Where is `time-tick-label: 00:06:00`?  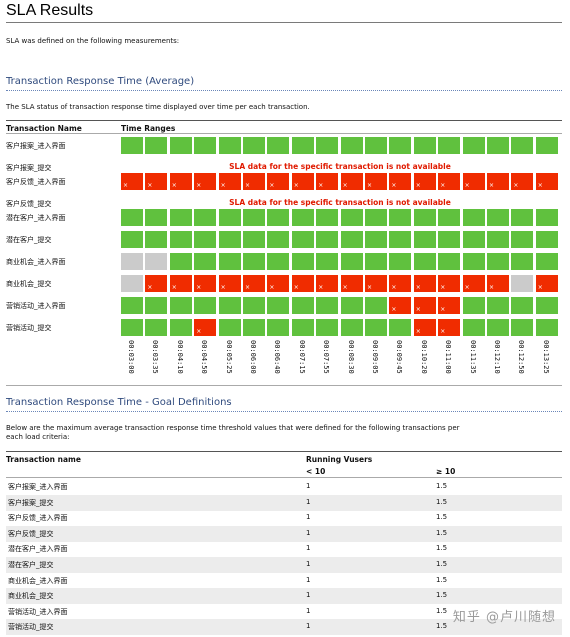 time-tick-label: 00:06:00 is located at coordinates (253, 357).